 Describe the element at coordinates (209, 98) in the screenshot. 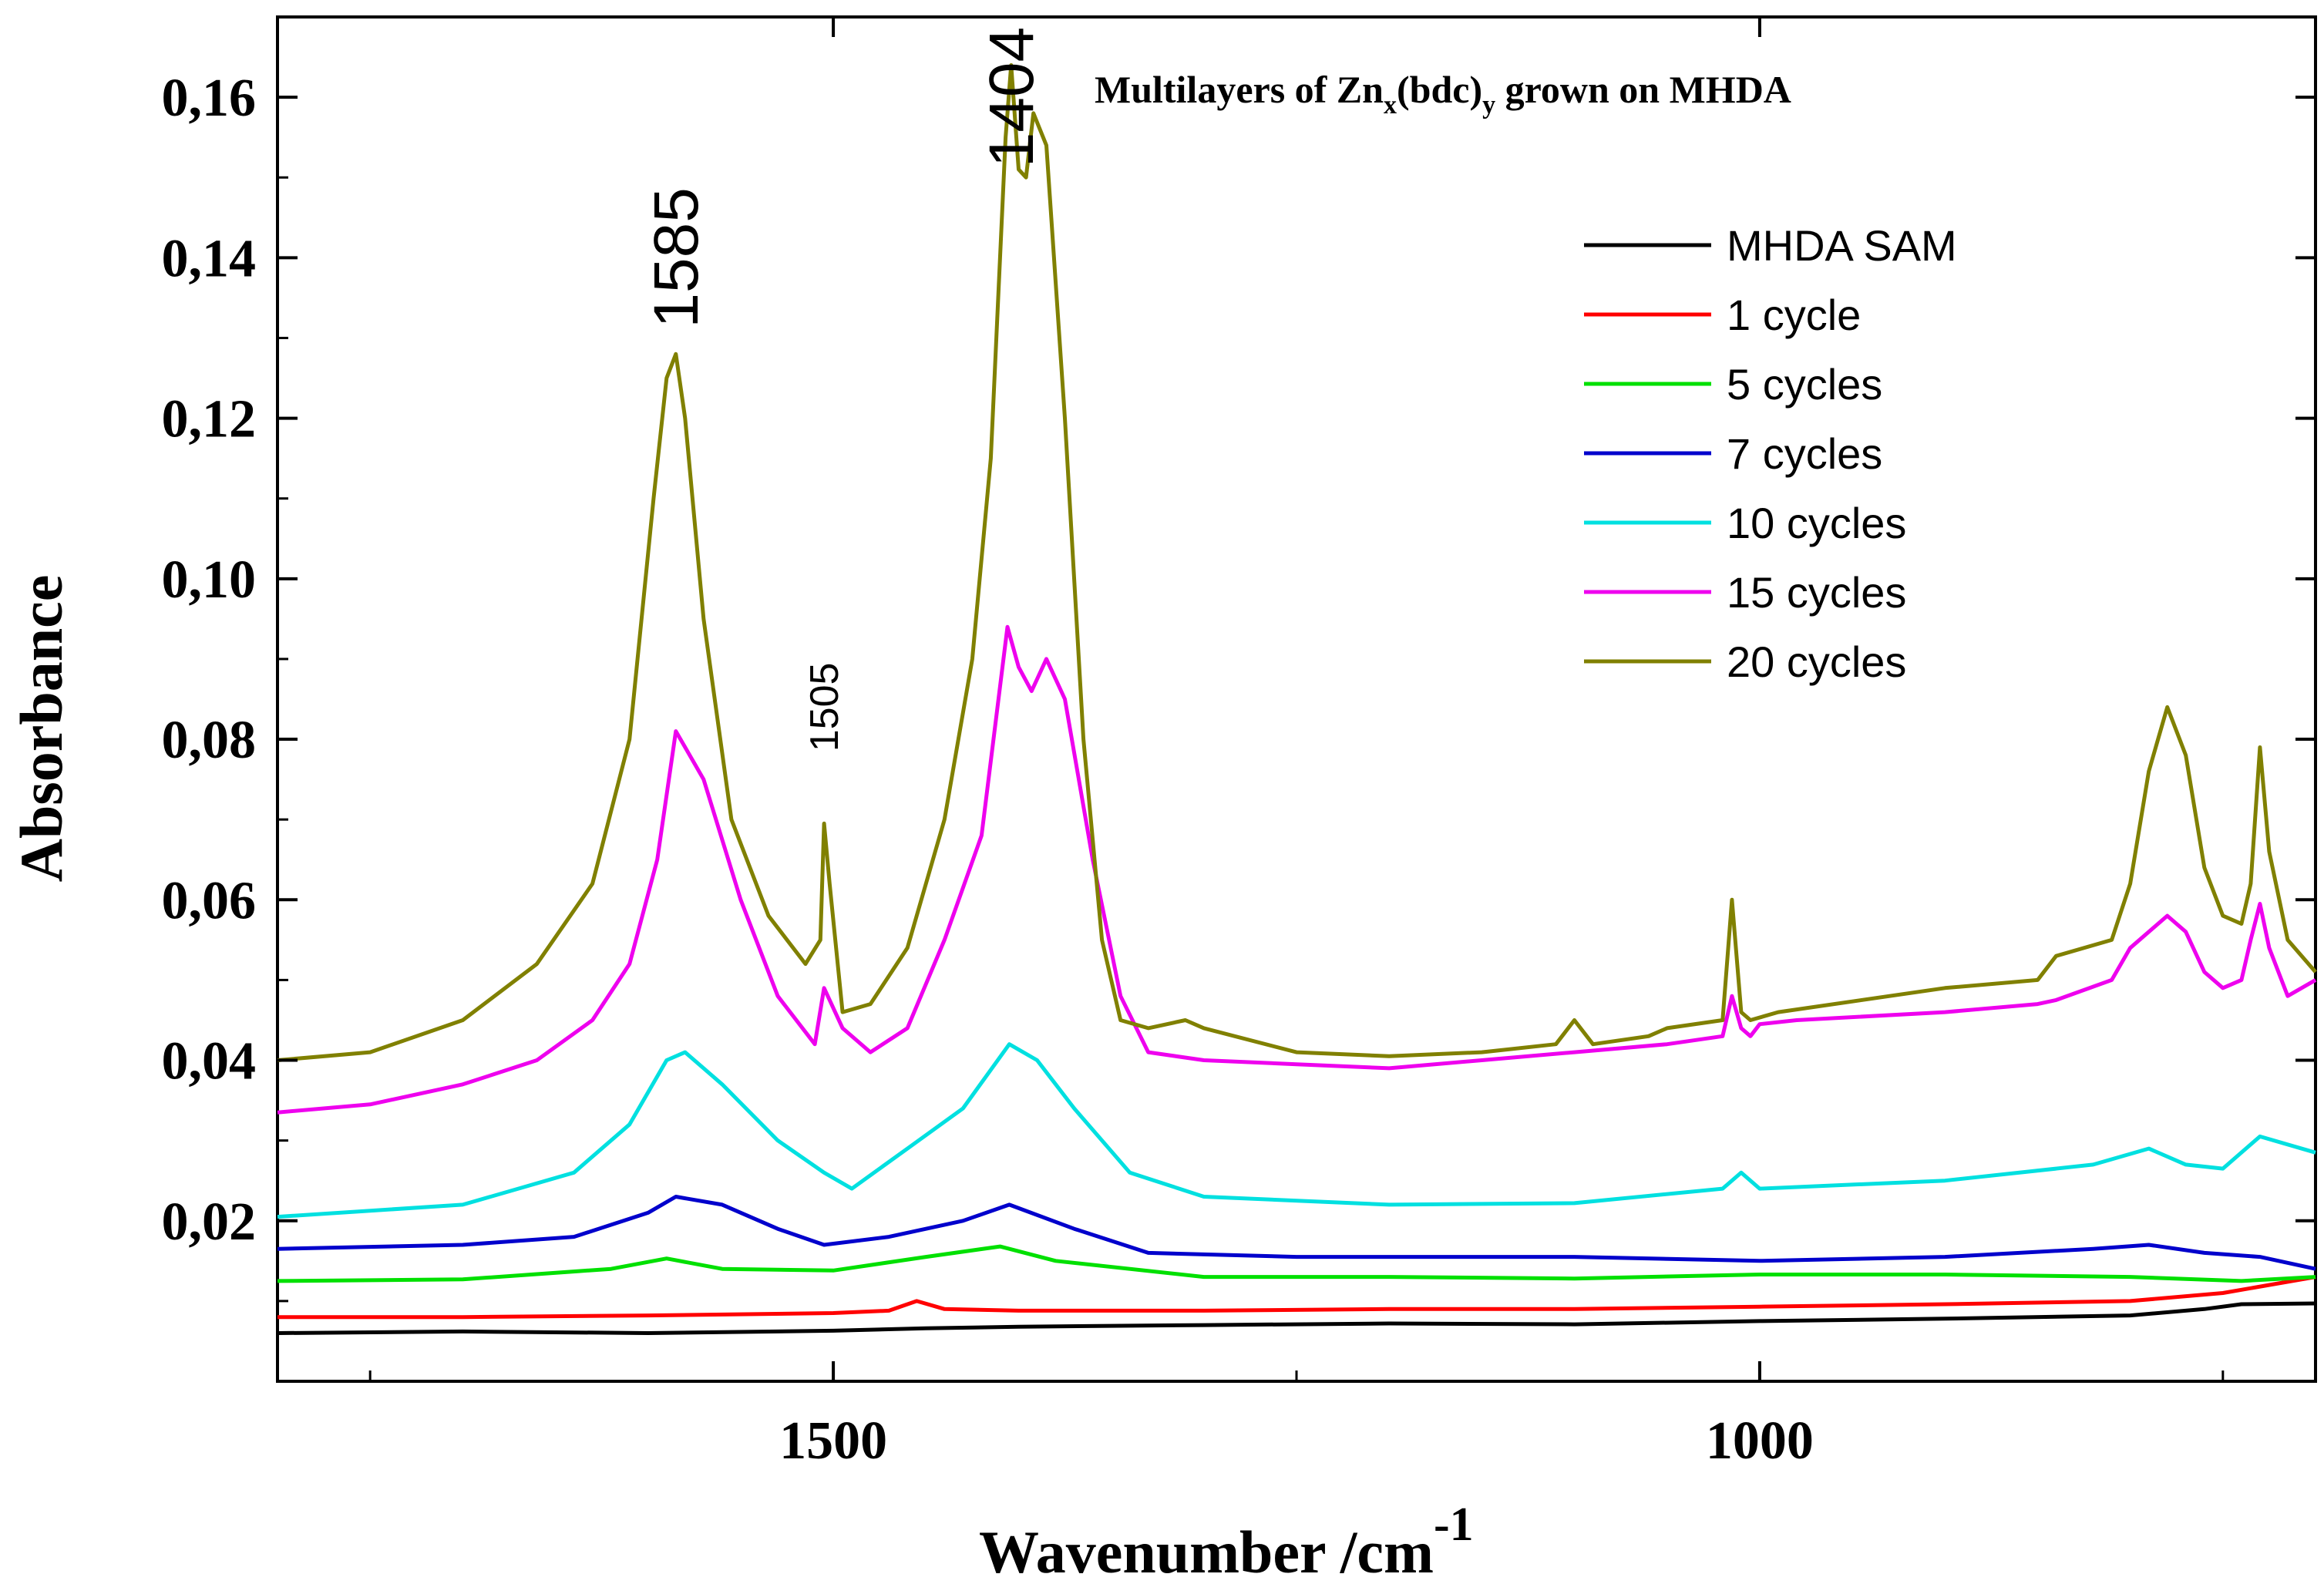

I see `y-tick-label: 0,16` at that location.